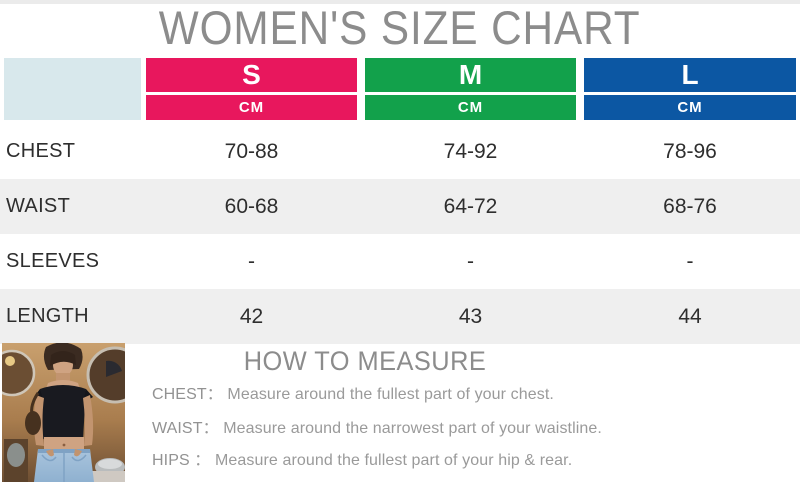  I want to click on unit-header-m: CM, so click(470, 107).